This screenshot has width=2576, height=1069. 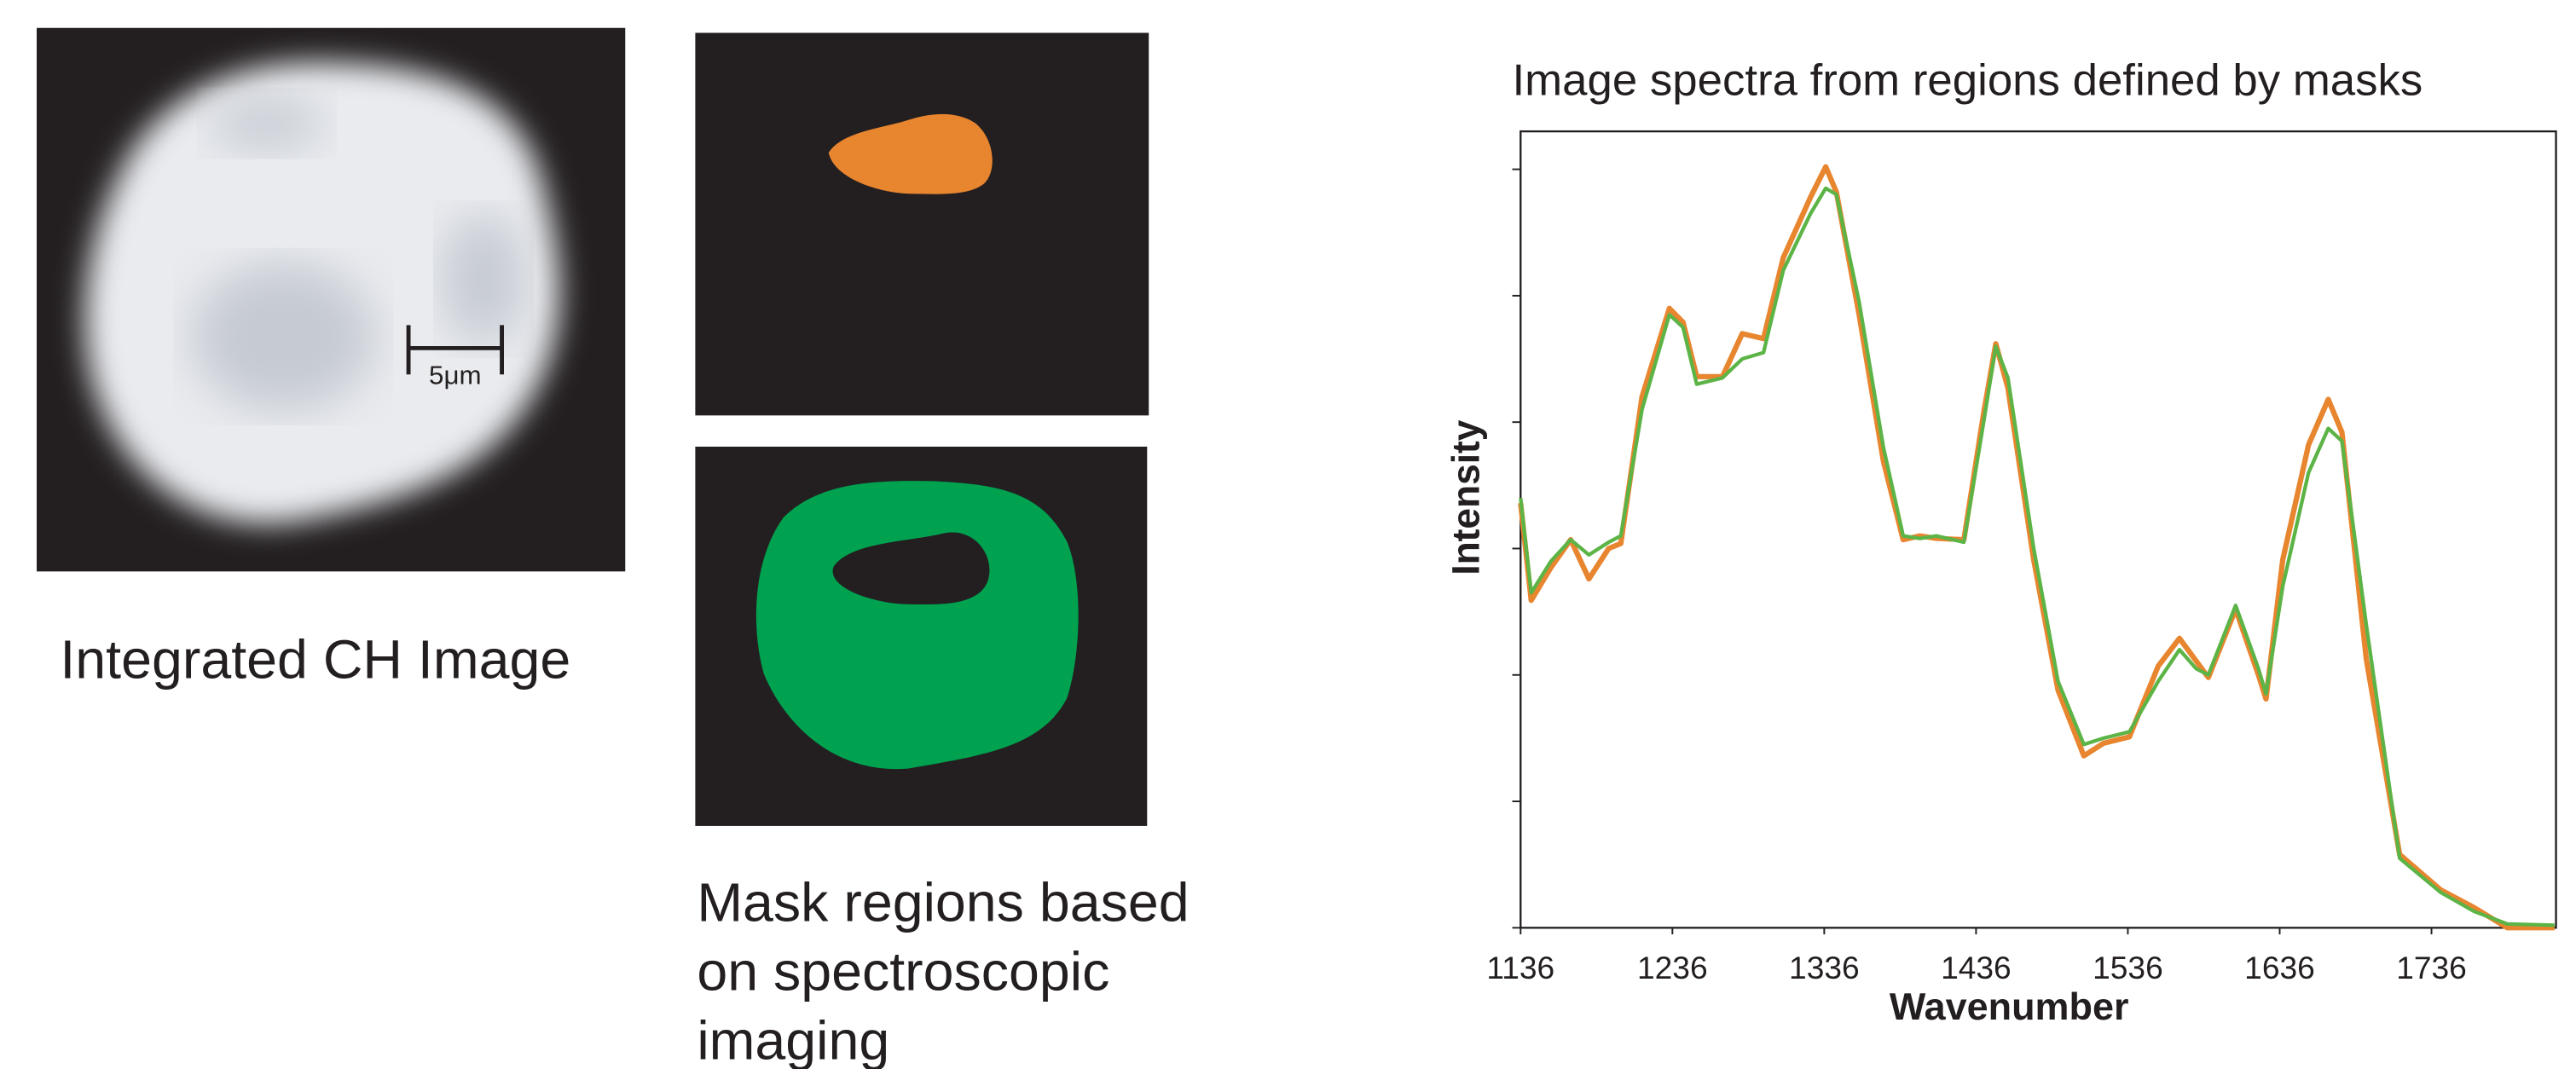 What do you see at coordinates (2432, 968) in the screenshot?
I see `x-tick-label: 1736` at bounding box center [2432, 968].